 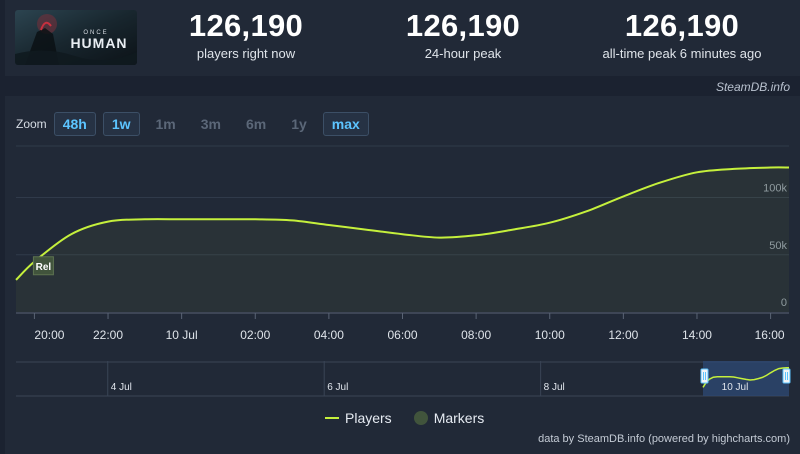 What do you see at coordinates (420, 418) in the screenshot?
I see `legend-dot-swatch` at bounding box center [420, 418].